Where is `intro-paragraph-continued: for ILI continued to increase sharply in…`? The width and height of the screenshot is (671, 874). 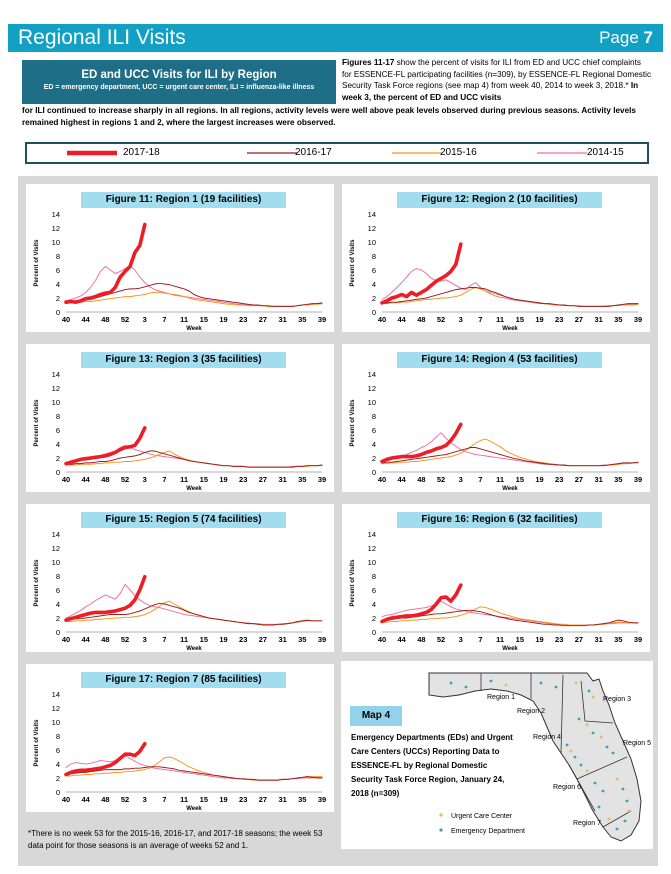
intro-paragraph-continued: for ILI continued to increase sharply in… is located at coordinates (329, 116).